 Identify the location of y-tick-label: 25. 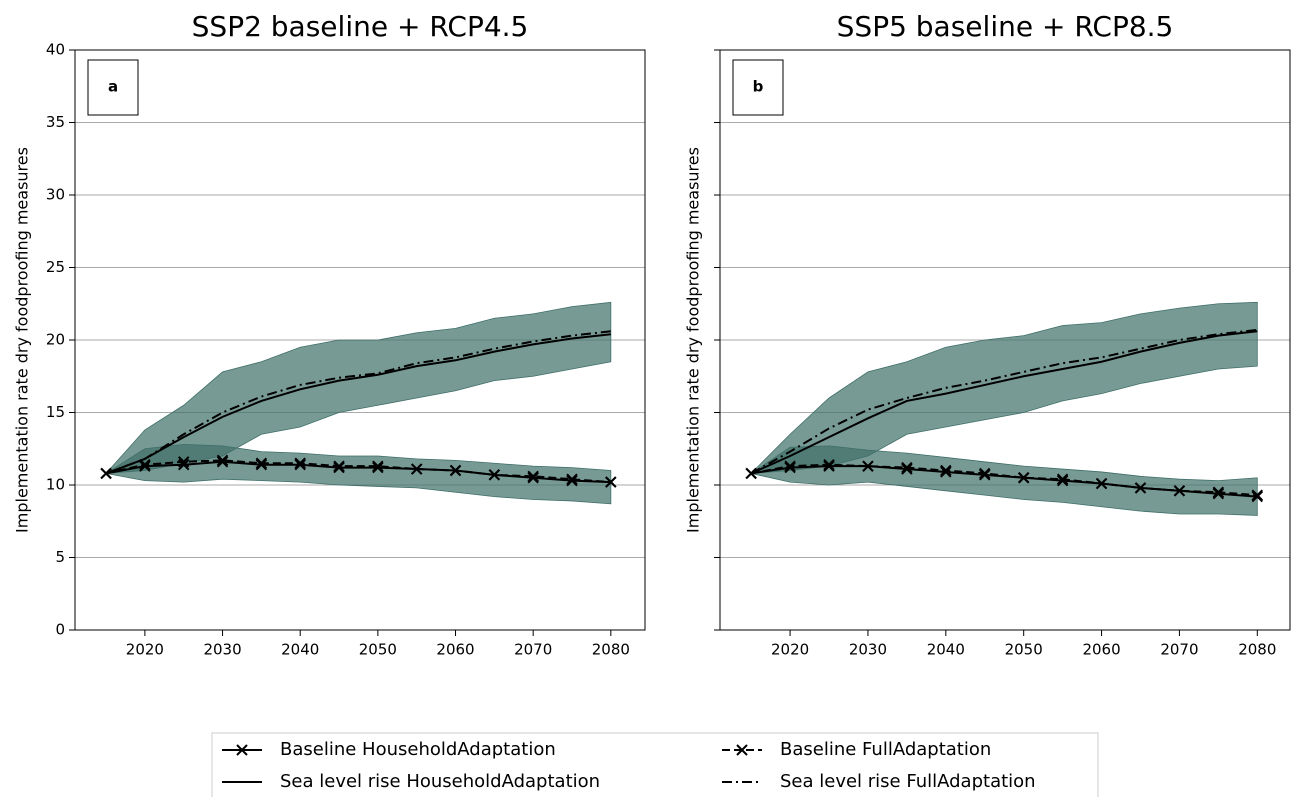
(55, 267).